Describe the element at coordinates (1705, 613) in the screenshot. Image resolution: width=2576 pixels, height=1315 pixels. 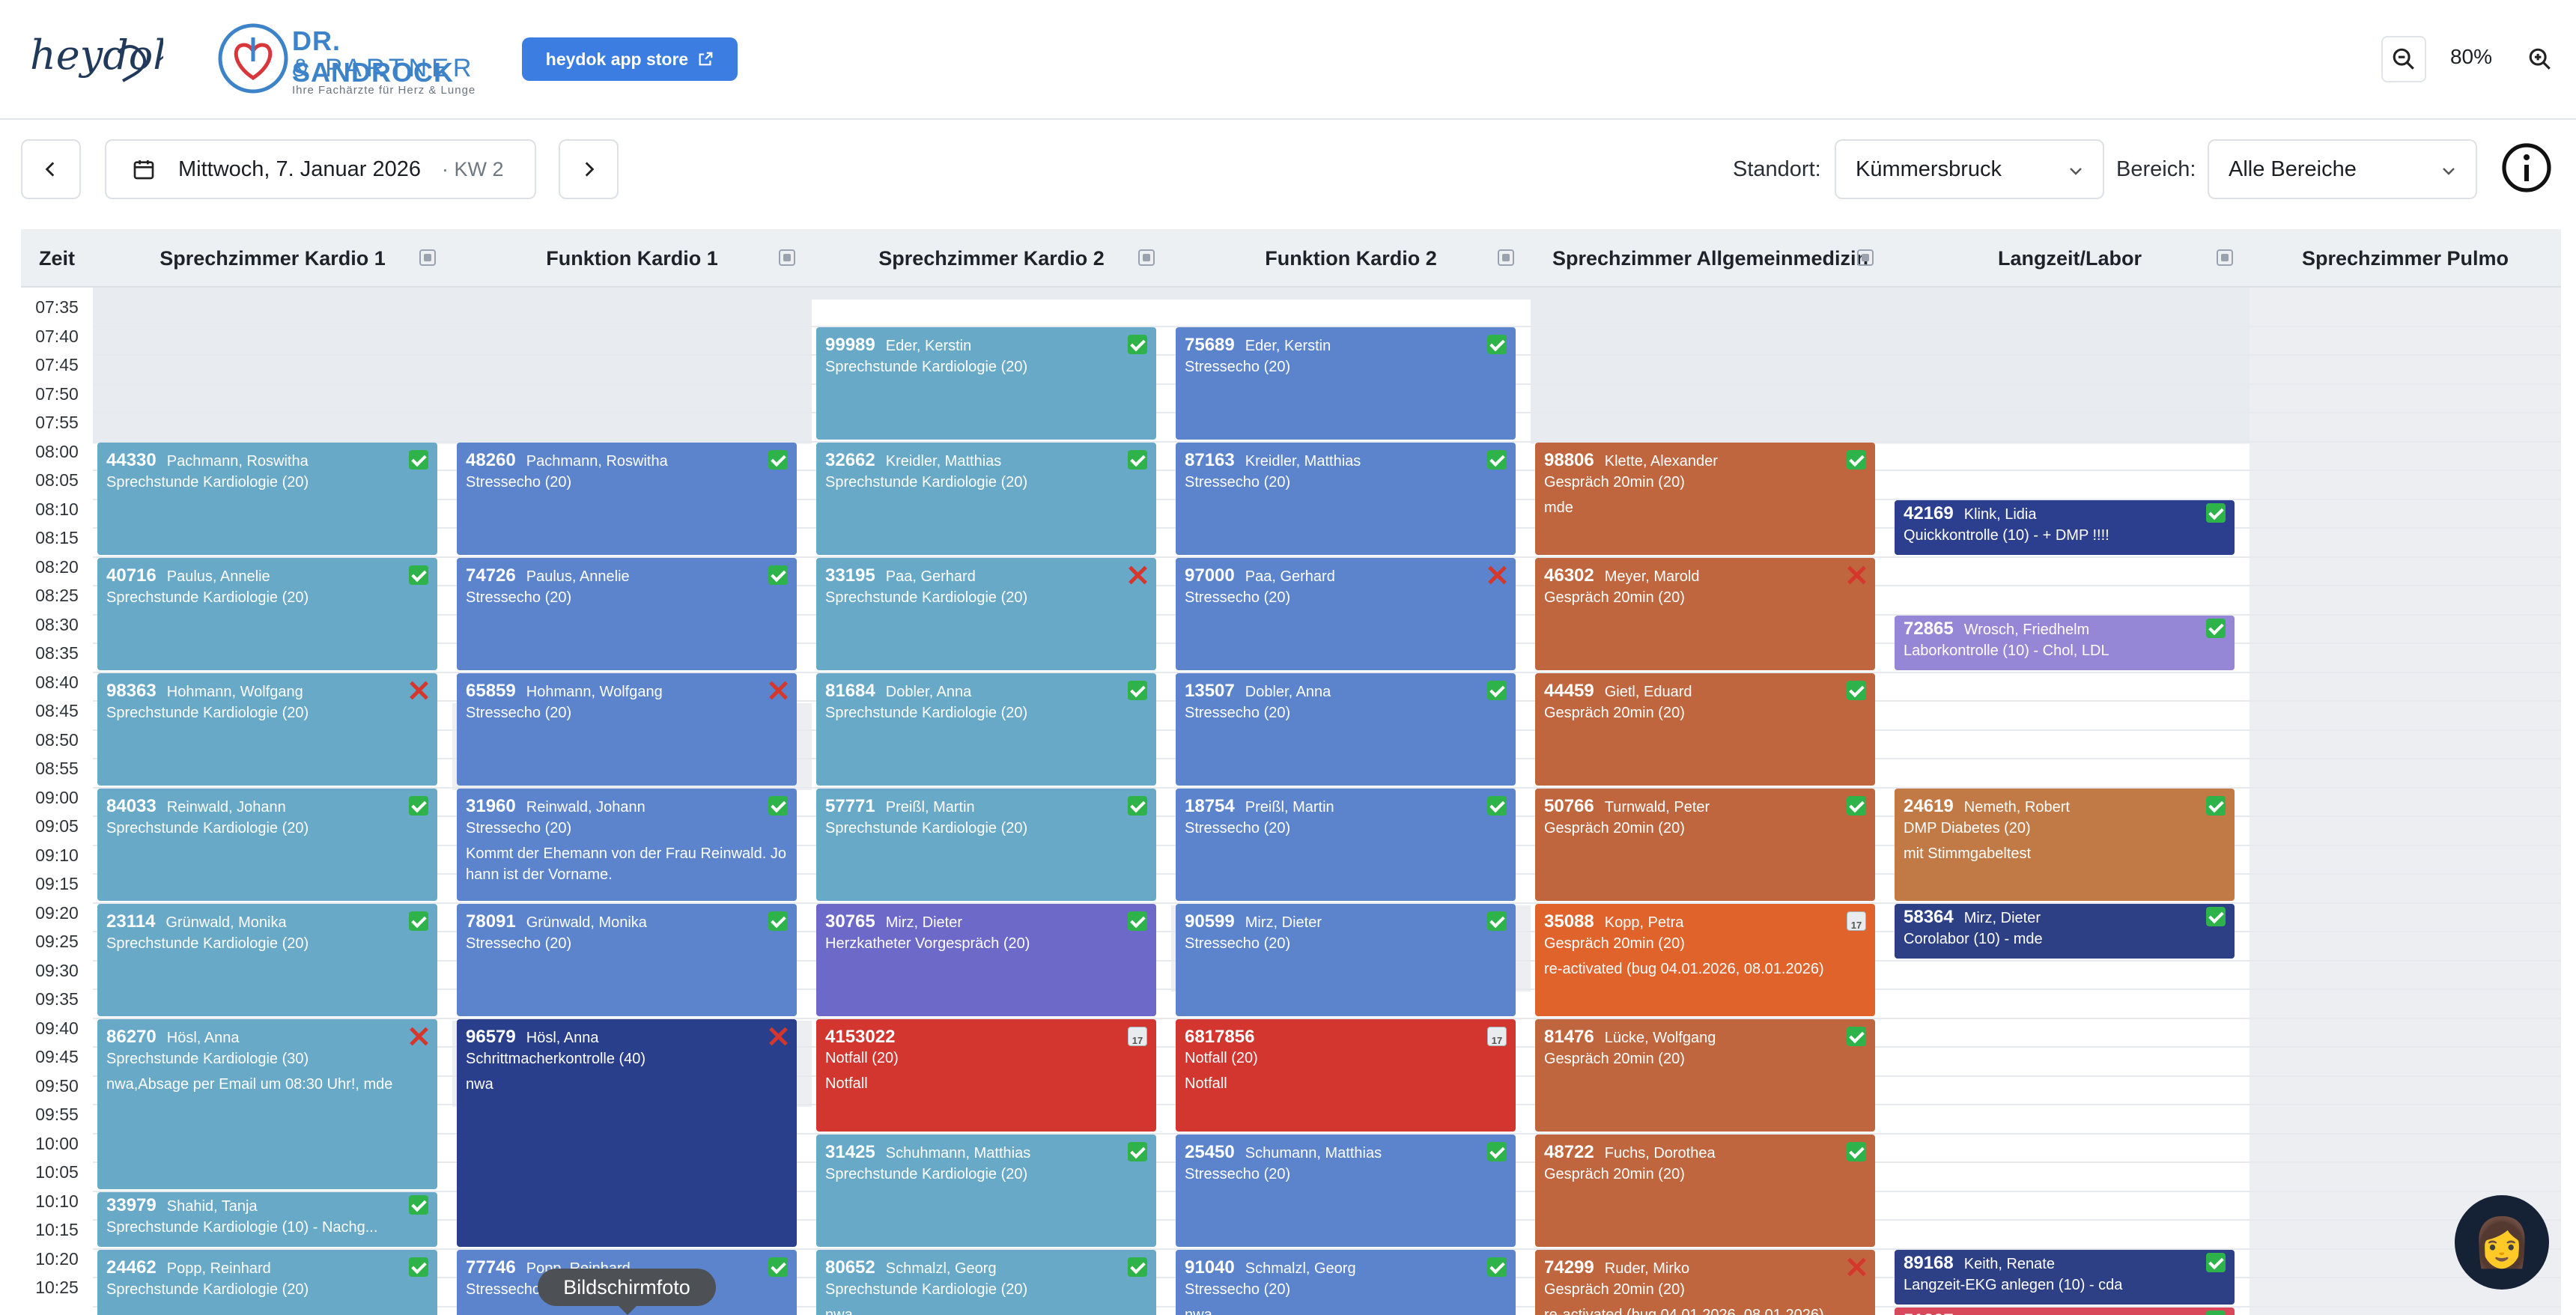
I see `appointment-card: 46302 Meyer, Marold Gespräch 20min (20)` at that location.